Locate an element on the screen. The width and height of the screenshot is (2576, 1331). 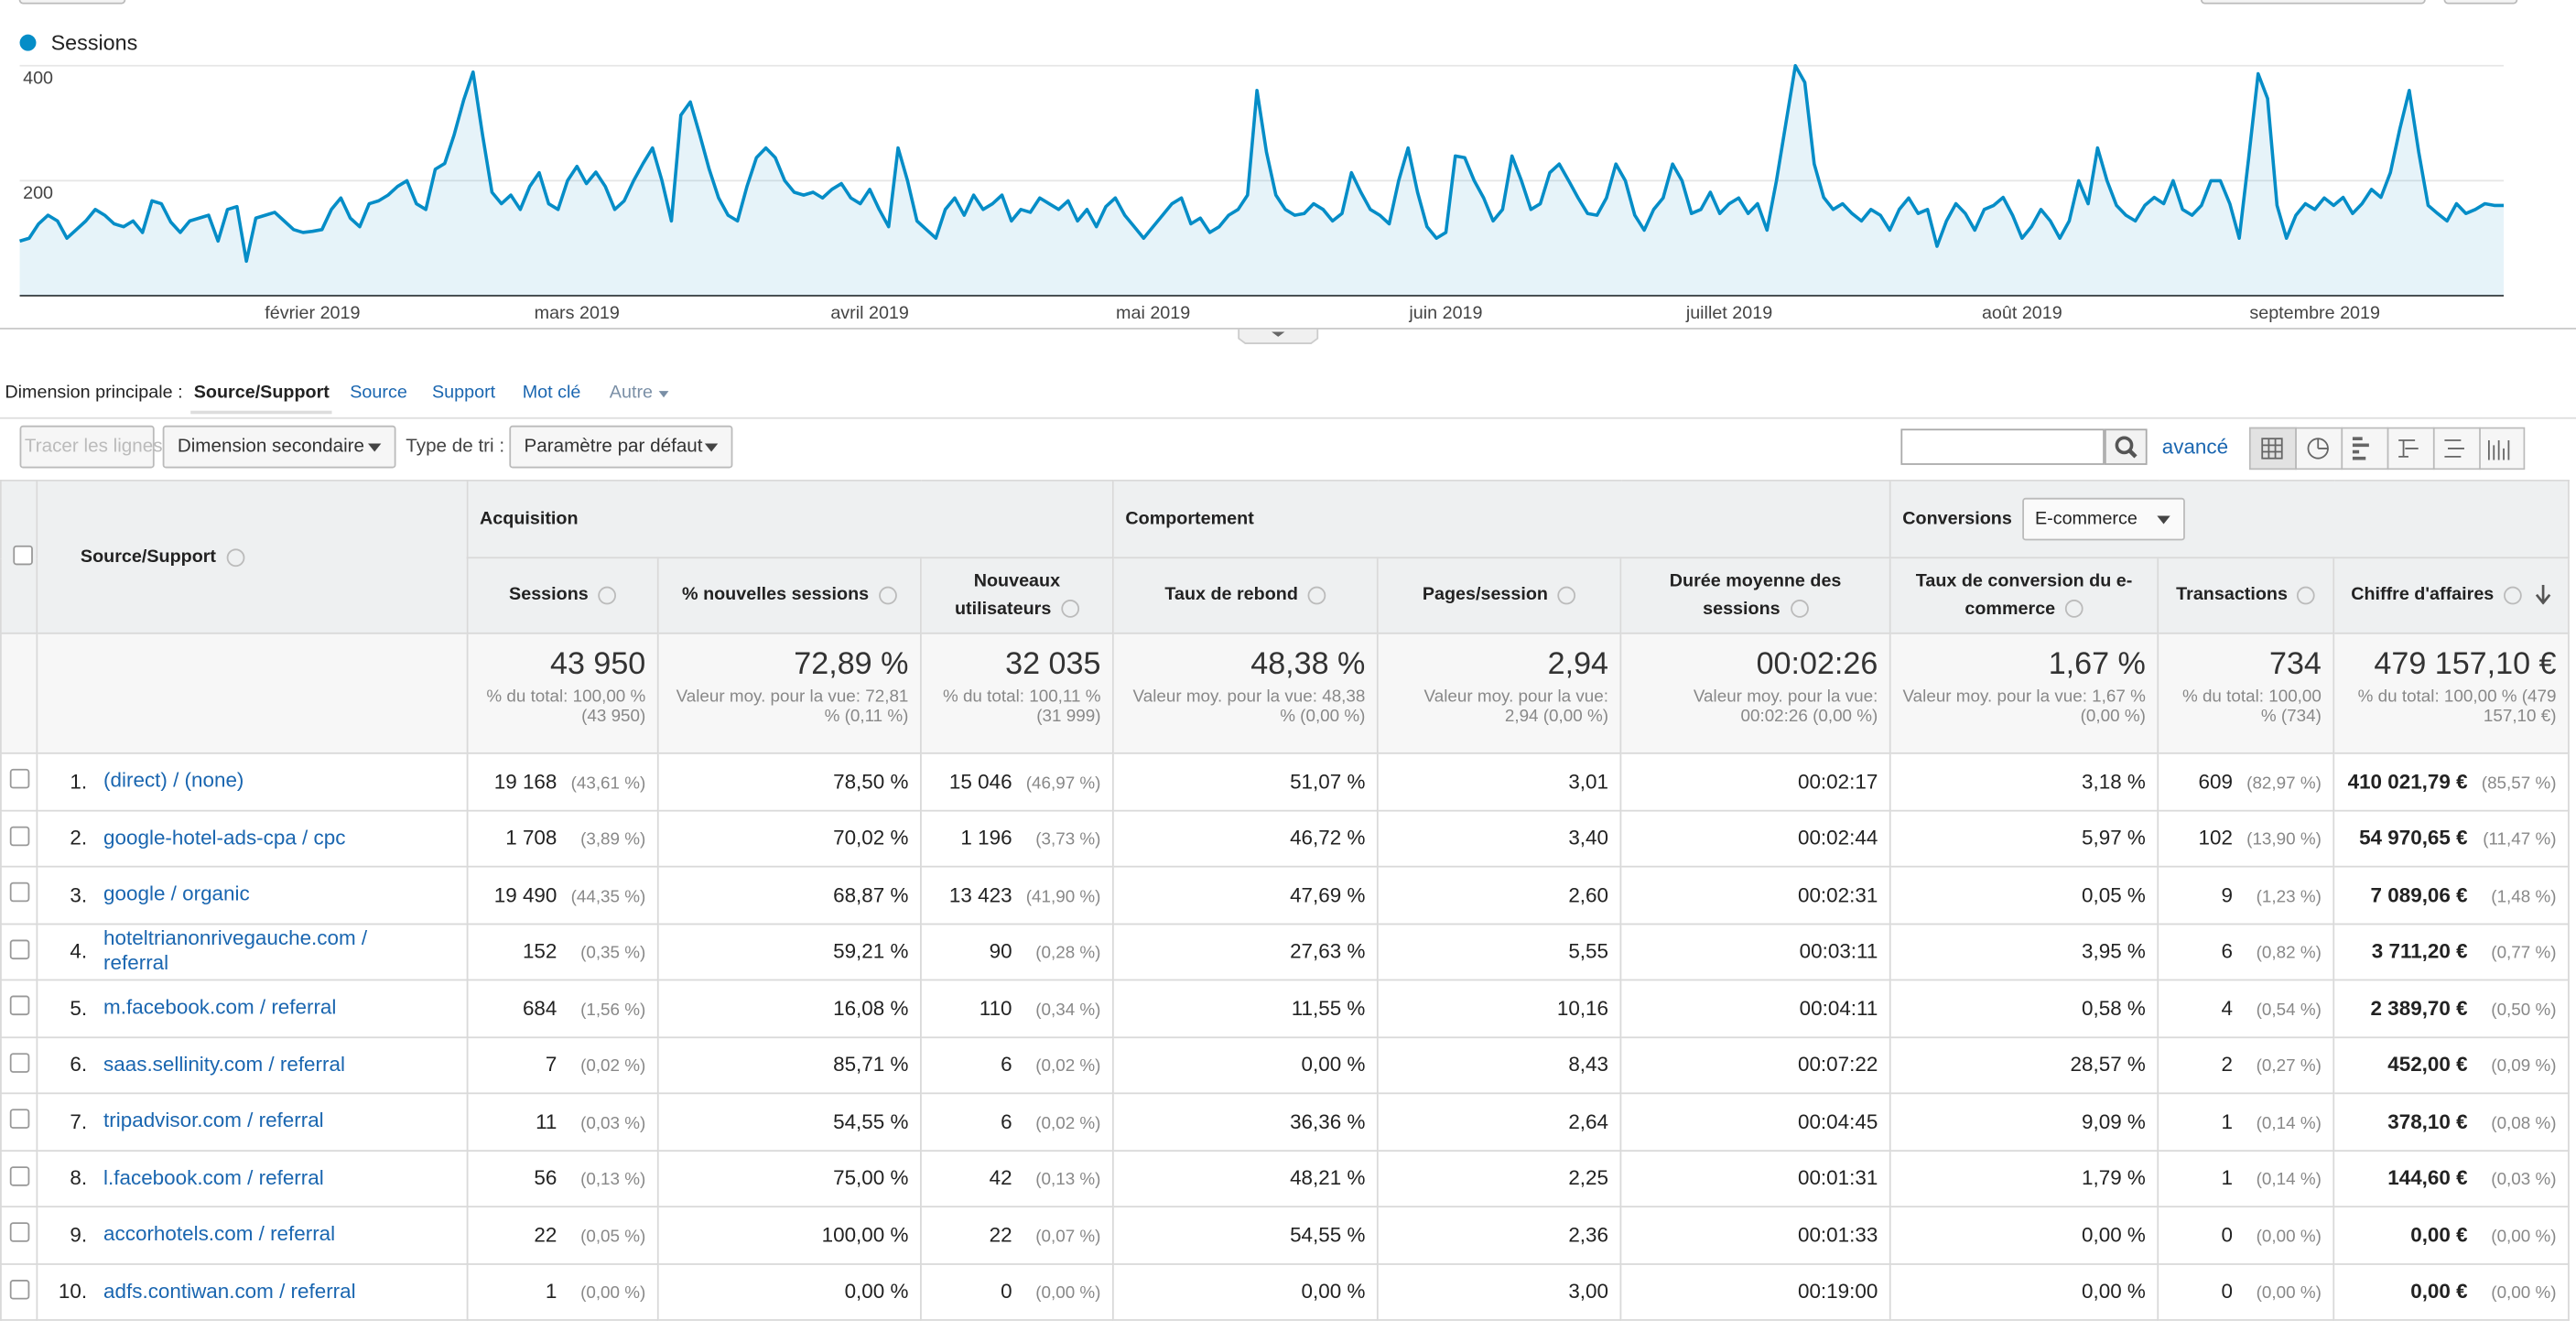
metric-share: (0,14 %) is located at coordinates (2289, 1123).